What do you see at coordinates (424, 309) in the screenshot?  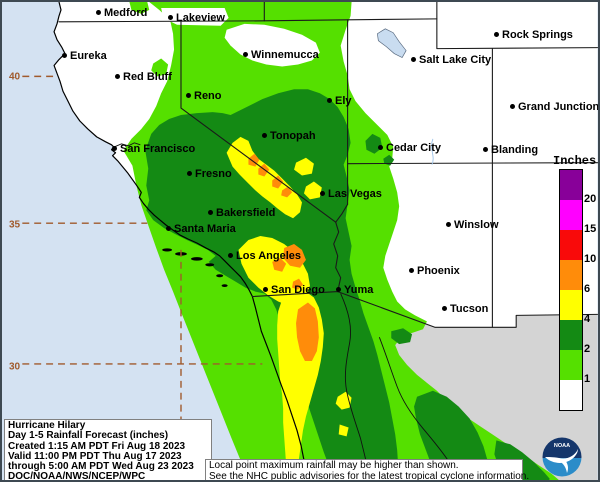 I see `border-us-mexico` at bounding box center [424, 309].